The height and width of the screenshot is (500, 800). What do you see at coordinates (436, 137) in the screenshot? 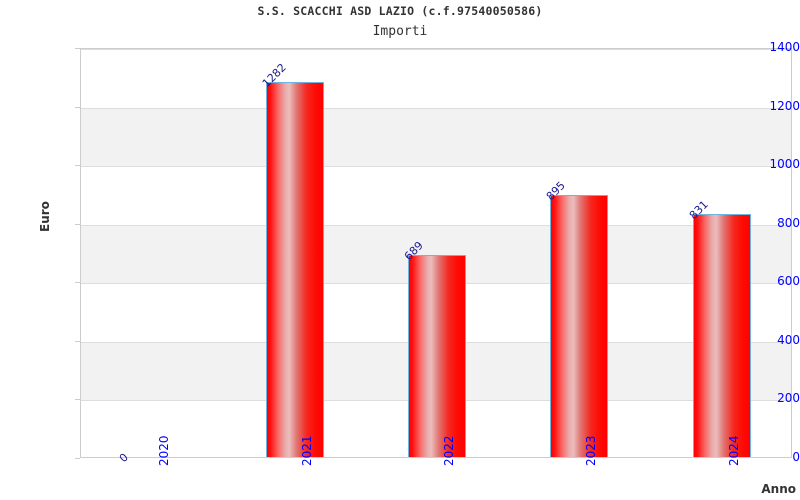
I see `background-band` at bounding box center [436, 137].